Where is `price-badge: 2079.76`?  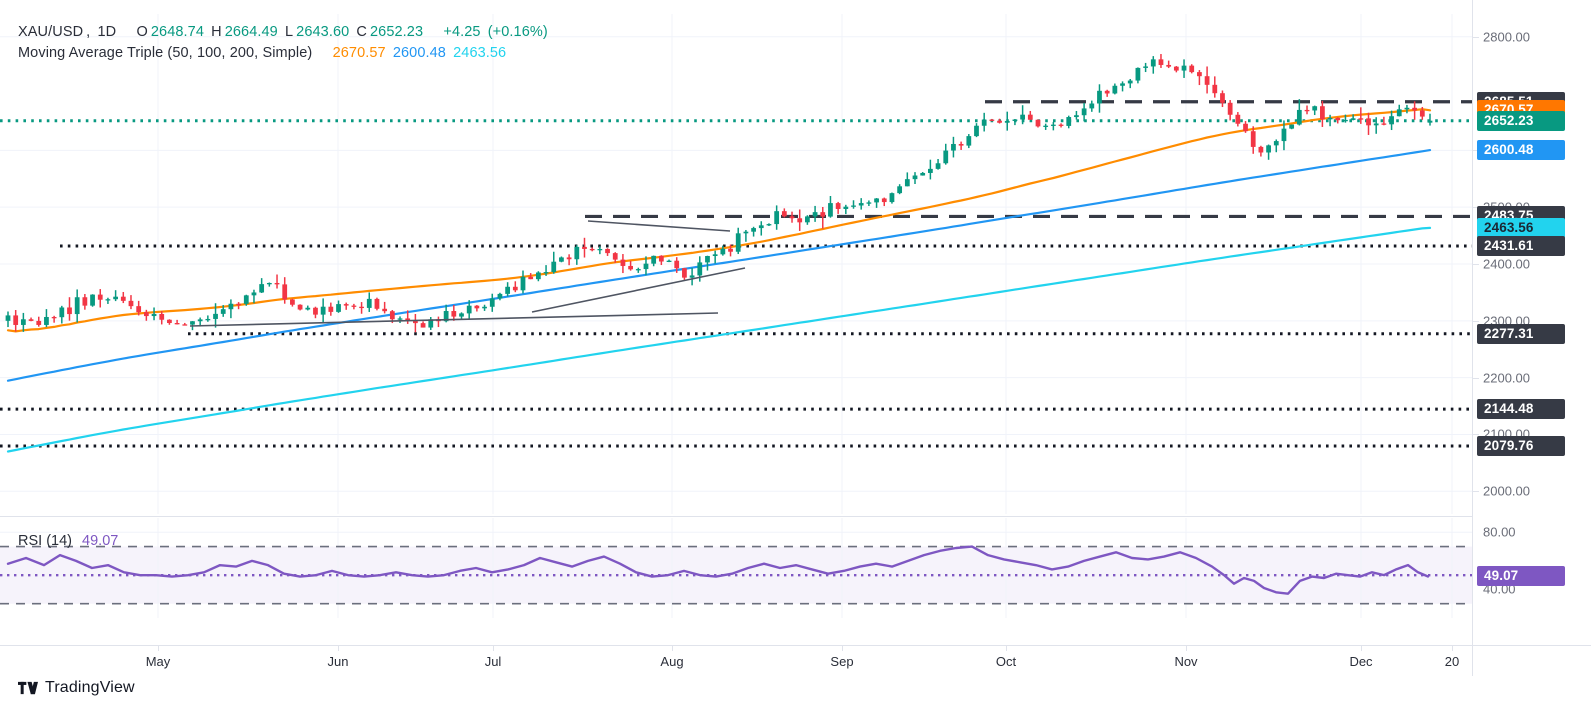 price-badge: 2079.76 is located at coordinates (1521, 445).